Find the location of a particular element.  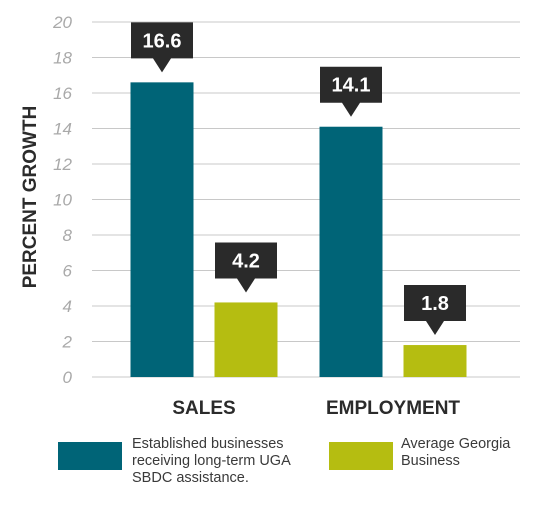

y-tick-label: 6 is located at coordinates (68, 271).